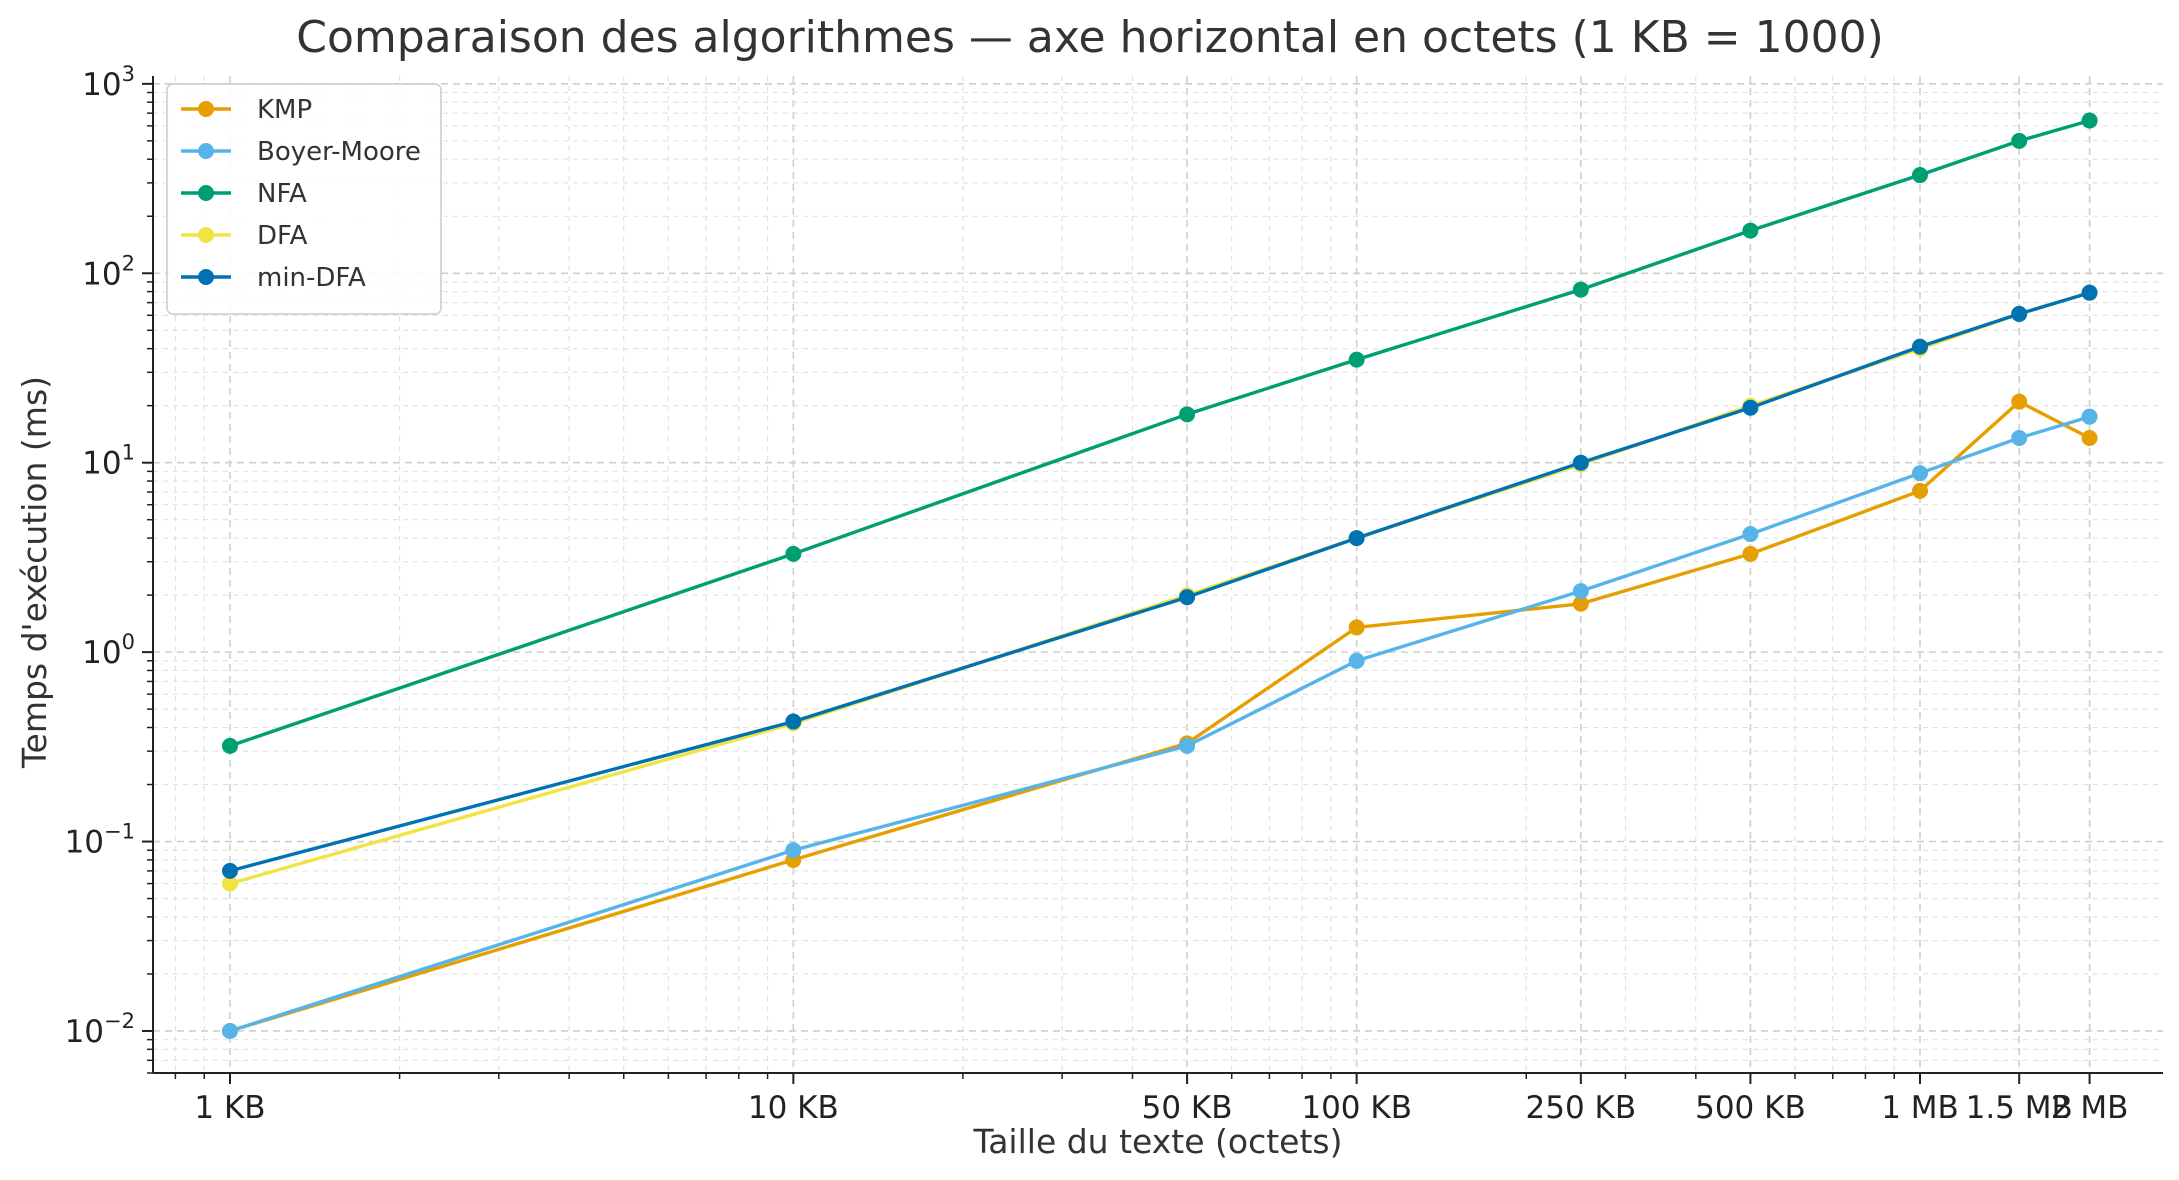 The height and width of the screenshot is (1180, 2179). Describe the element at coordinates (311, 278) in the screenshot. I see `legend-label: min-DFA` at that location.